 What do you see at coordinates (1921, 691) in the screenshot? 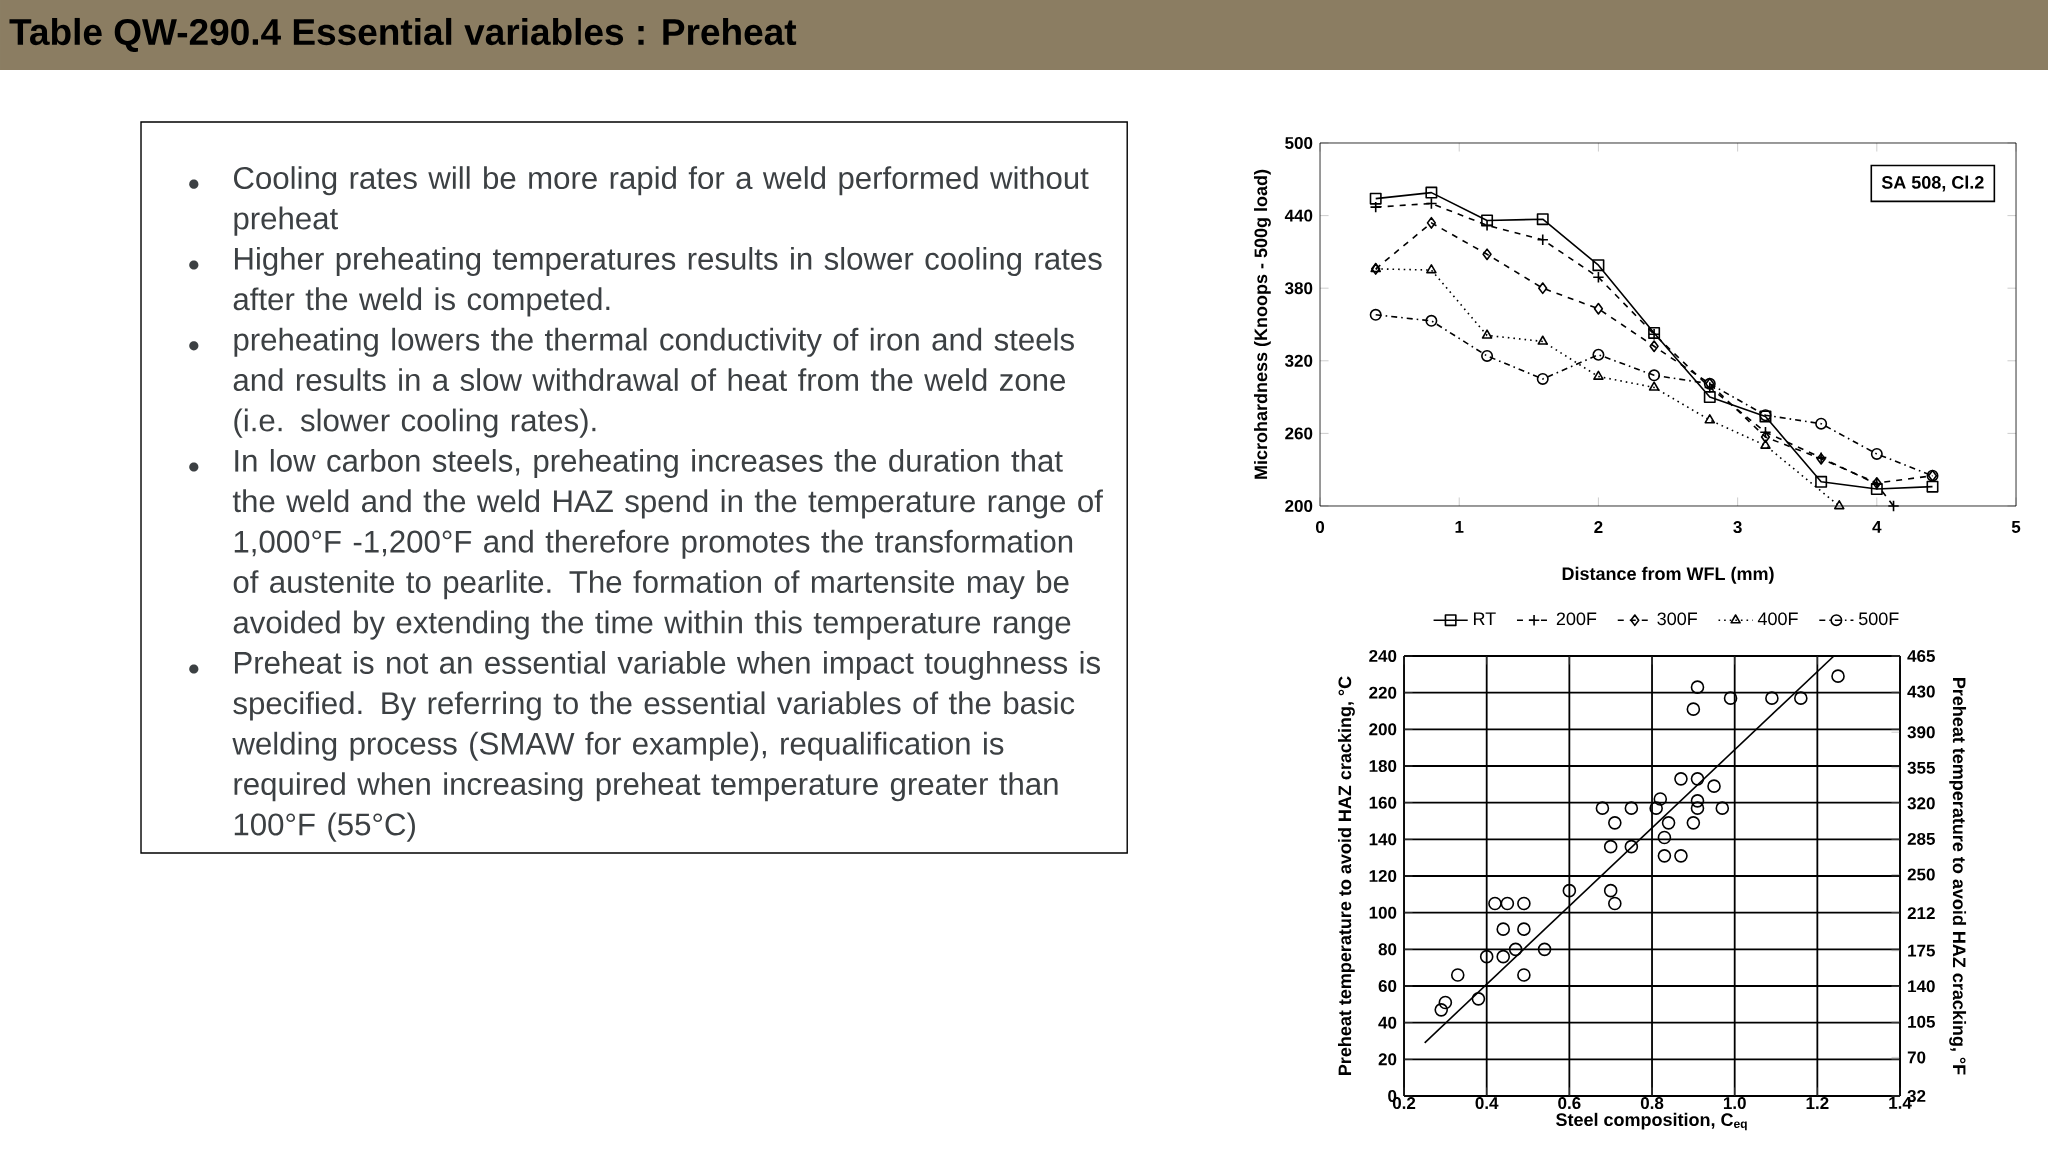
I see `y2-tick-label: 430` at bounding box center [1921, 691].